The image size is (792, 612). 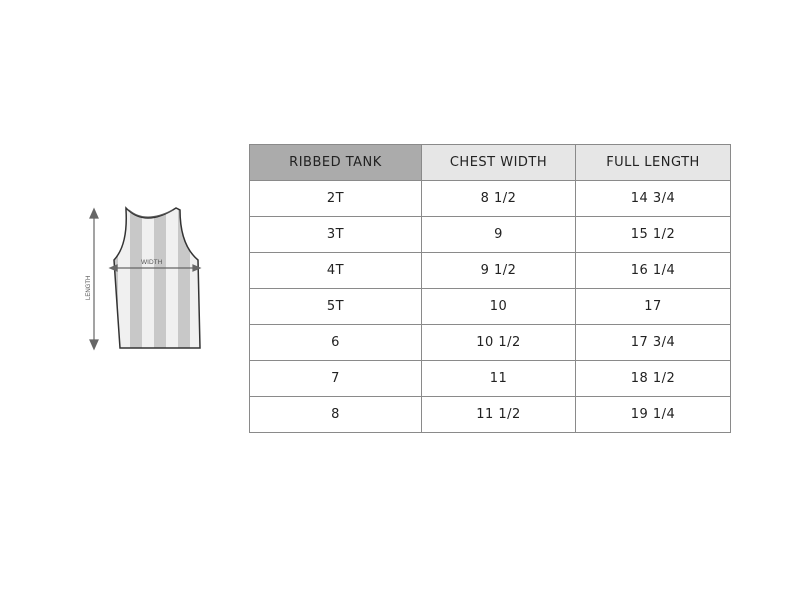 What do you see at coordinates (498, 306) in the screenshot?
I see `cell-chest-width: 10` at bounding box center [498, 306].